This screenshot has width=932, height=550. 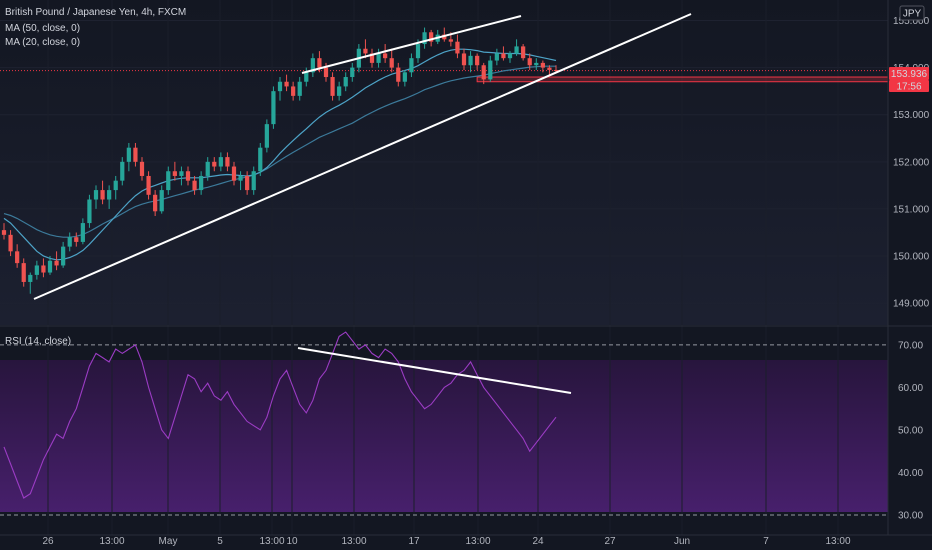 What do you see at coordinates (682, 541) in the screenshot?
I see `time-axis-tick: Jun` at bounding box center [682, 541].